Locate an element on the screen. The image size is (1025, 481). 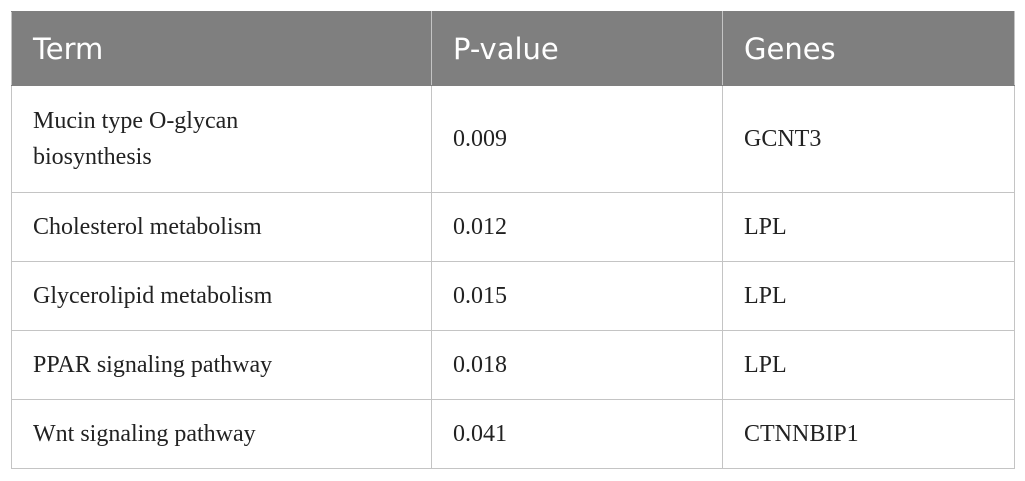
cell-text: Cholesterol metabolism is located at coordinates (147, 227).